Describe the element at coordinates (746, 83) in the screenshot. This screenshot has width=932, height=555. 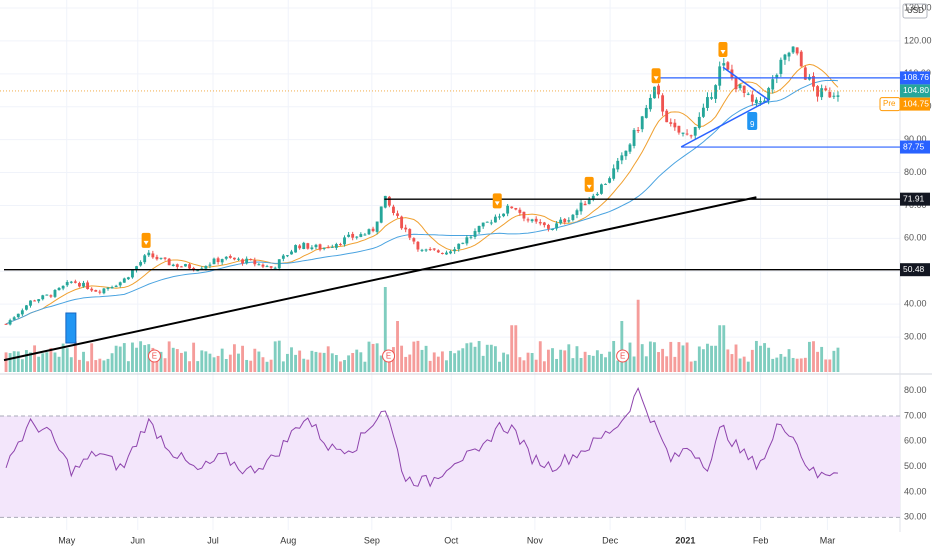
I see `triangle-upper-line` at that location.